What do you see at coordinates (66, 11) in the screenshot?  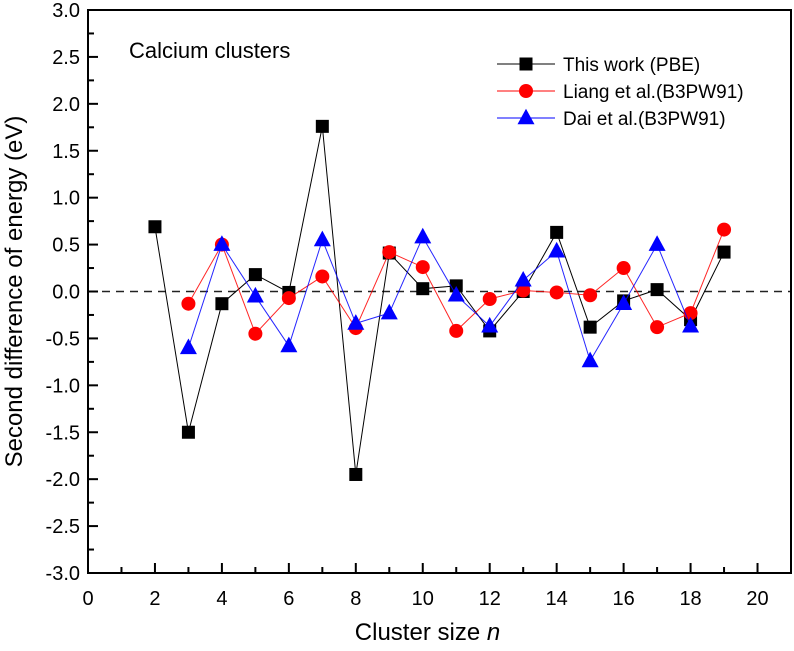 I see `y-tick-label: 3.0` at bounding box center [66, 11].